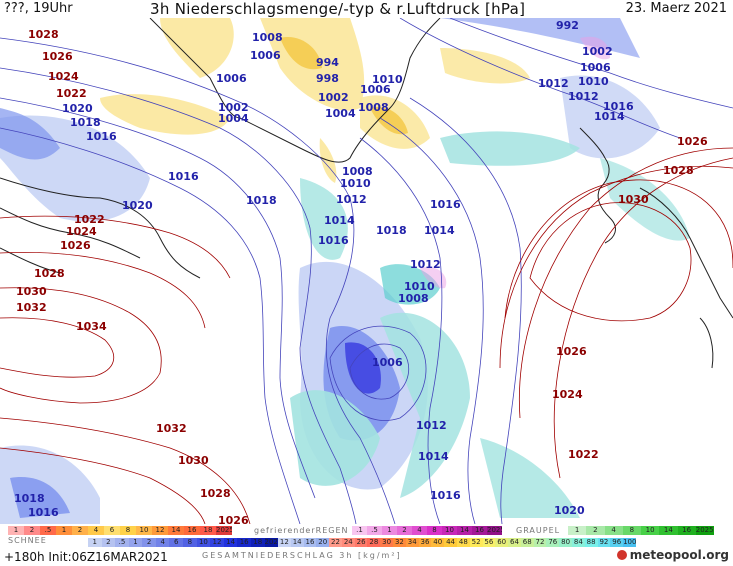  I want to click on legend-swatch: 64, so click(514, 542).